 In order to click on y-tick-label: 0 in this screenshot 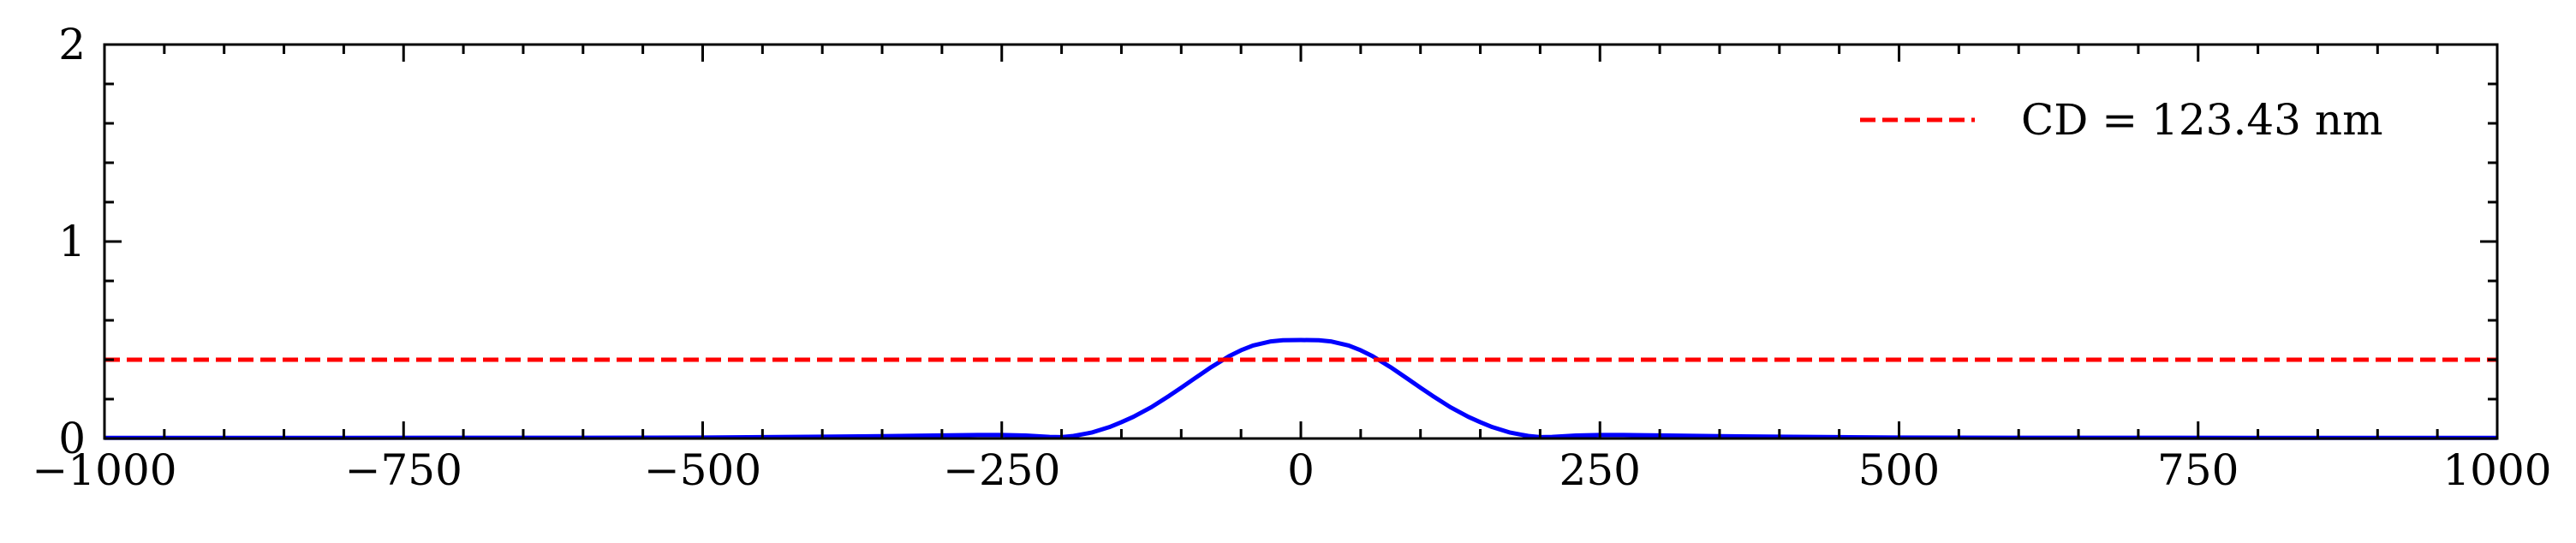, I will do `click(72, 438)`.